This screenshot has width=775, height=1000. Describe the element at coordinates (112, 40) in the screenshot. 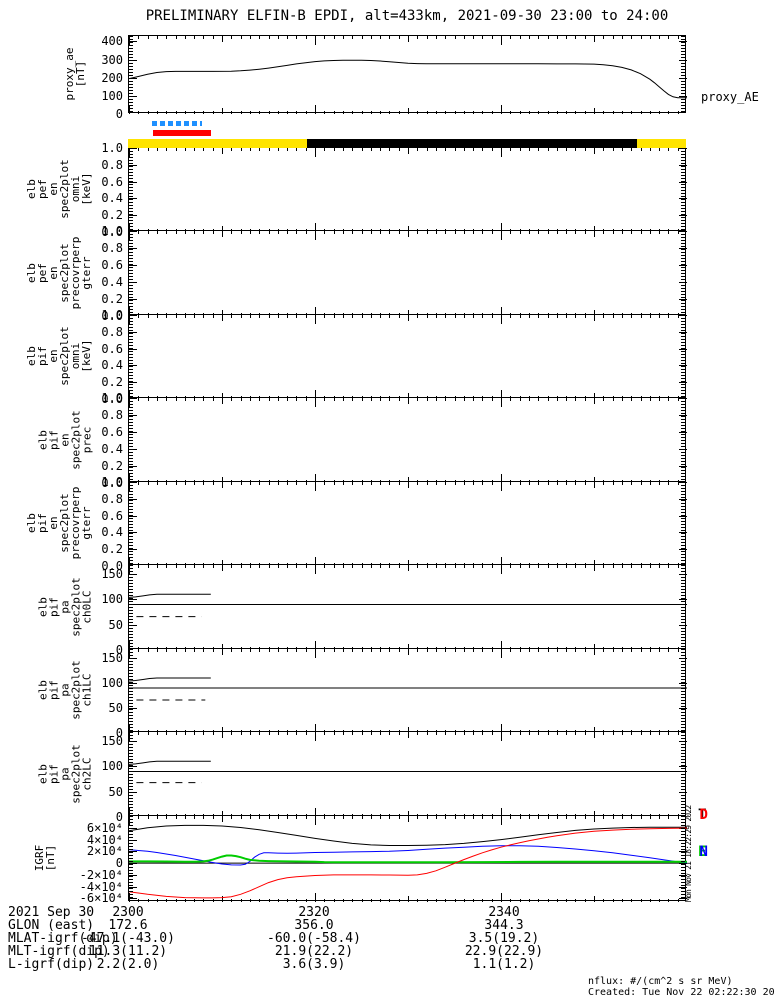

I see `ytick-label: 400` at that location.